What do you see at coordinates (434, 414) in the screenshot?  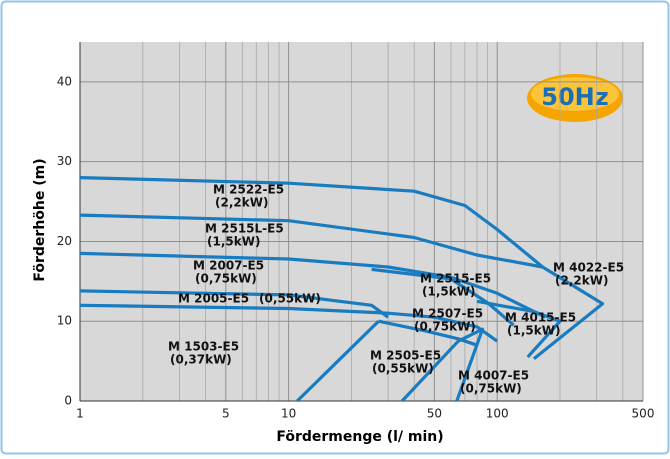 I see `x-tick-label: 50` at bounding box center [434, 414].